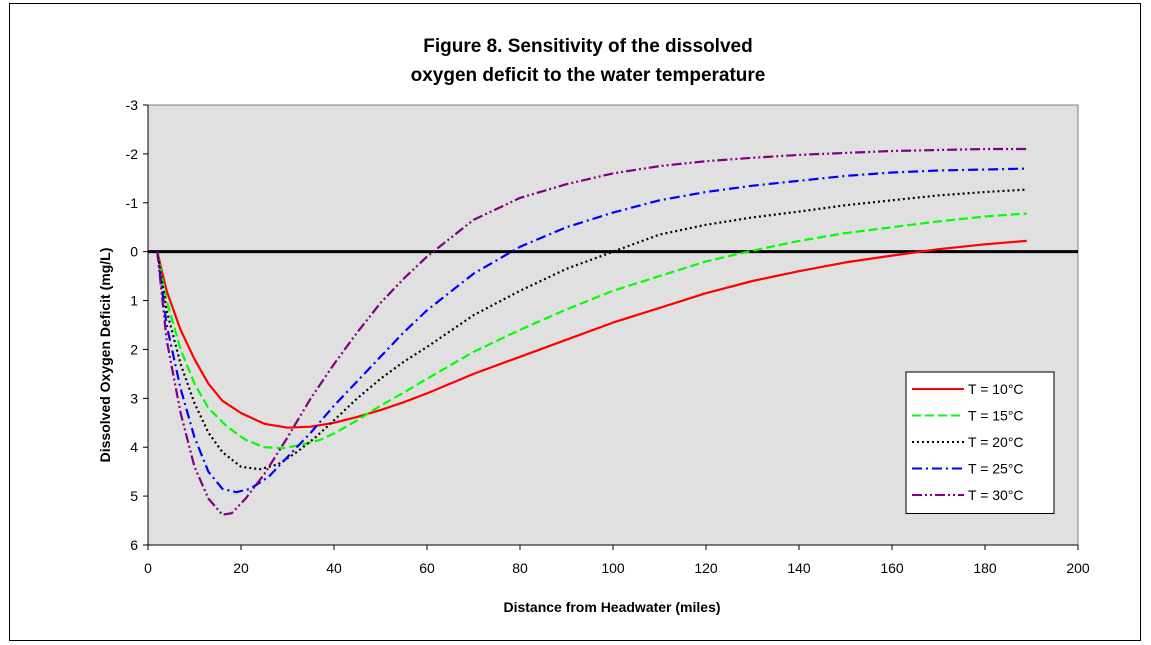 The width and height of the screenshot is (1151, 645). What do you see at coordinates (105, 355) in the screenshot?
I see `y-axis-title: Dissolved Oxygen Deficit (mg/L)` at bounding box center [105, 355].